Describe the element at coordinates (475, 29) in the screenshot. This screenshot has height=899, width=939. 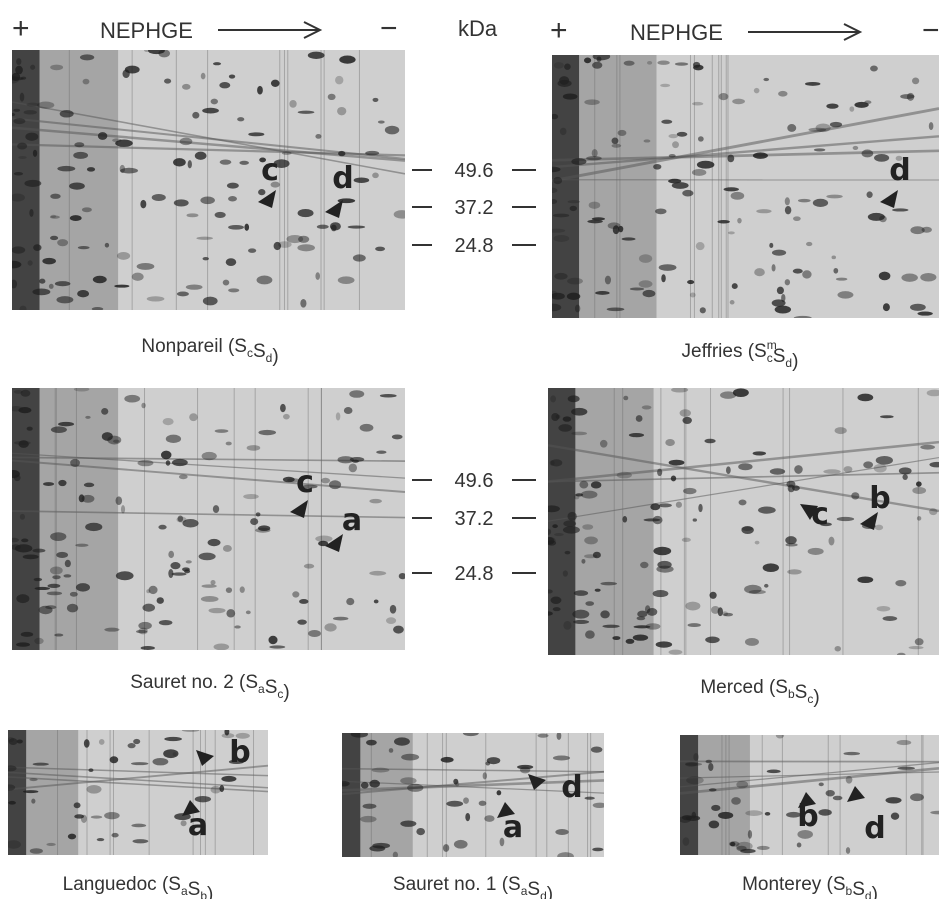
I see `header: + NEPHGE − kDa + NEPHGE −` at that location.